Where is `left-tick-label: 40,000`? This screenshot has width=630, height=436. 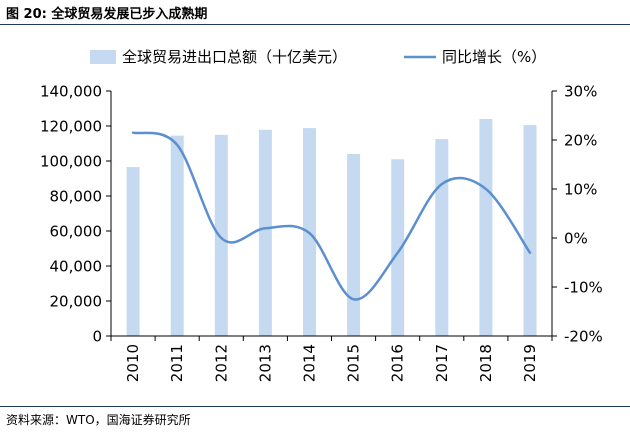
left-tick-label: 40,000 is located at coordinates (76, 267).